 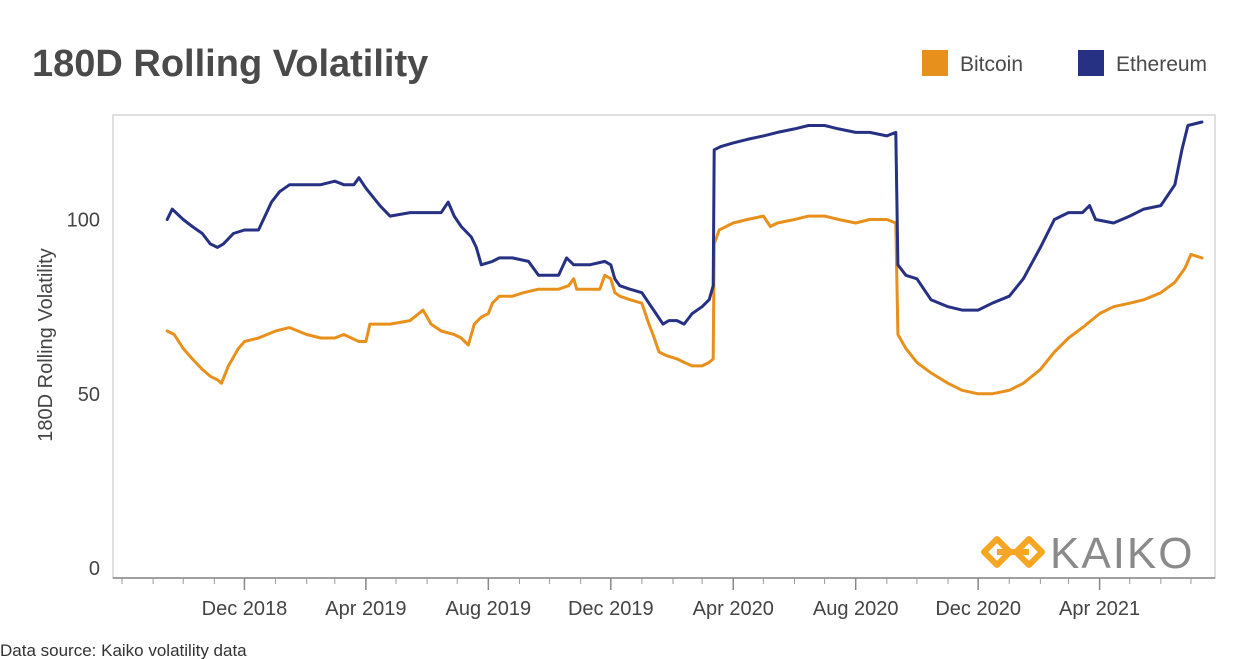 I want to click on y-tick-label: 100, so click(x=83, y=221).